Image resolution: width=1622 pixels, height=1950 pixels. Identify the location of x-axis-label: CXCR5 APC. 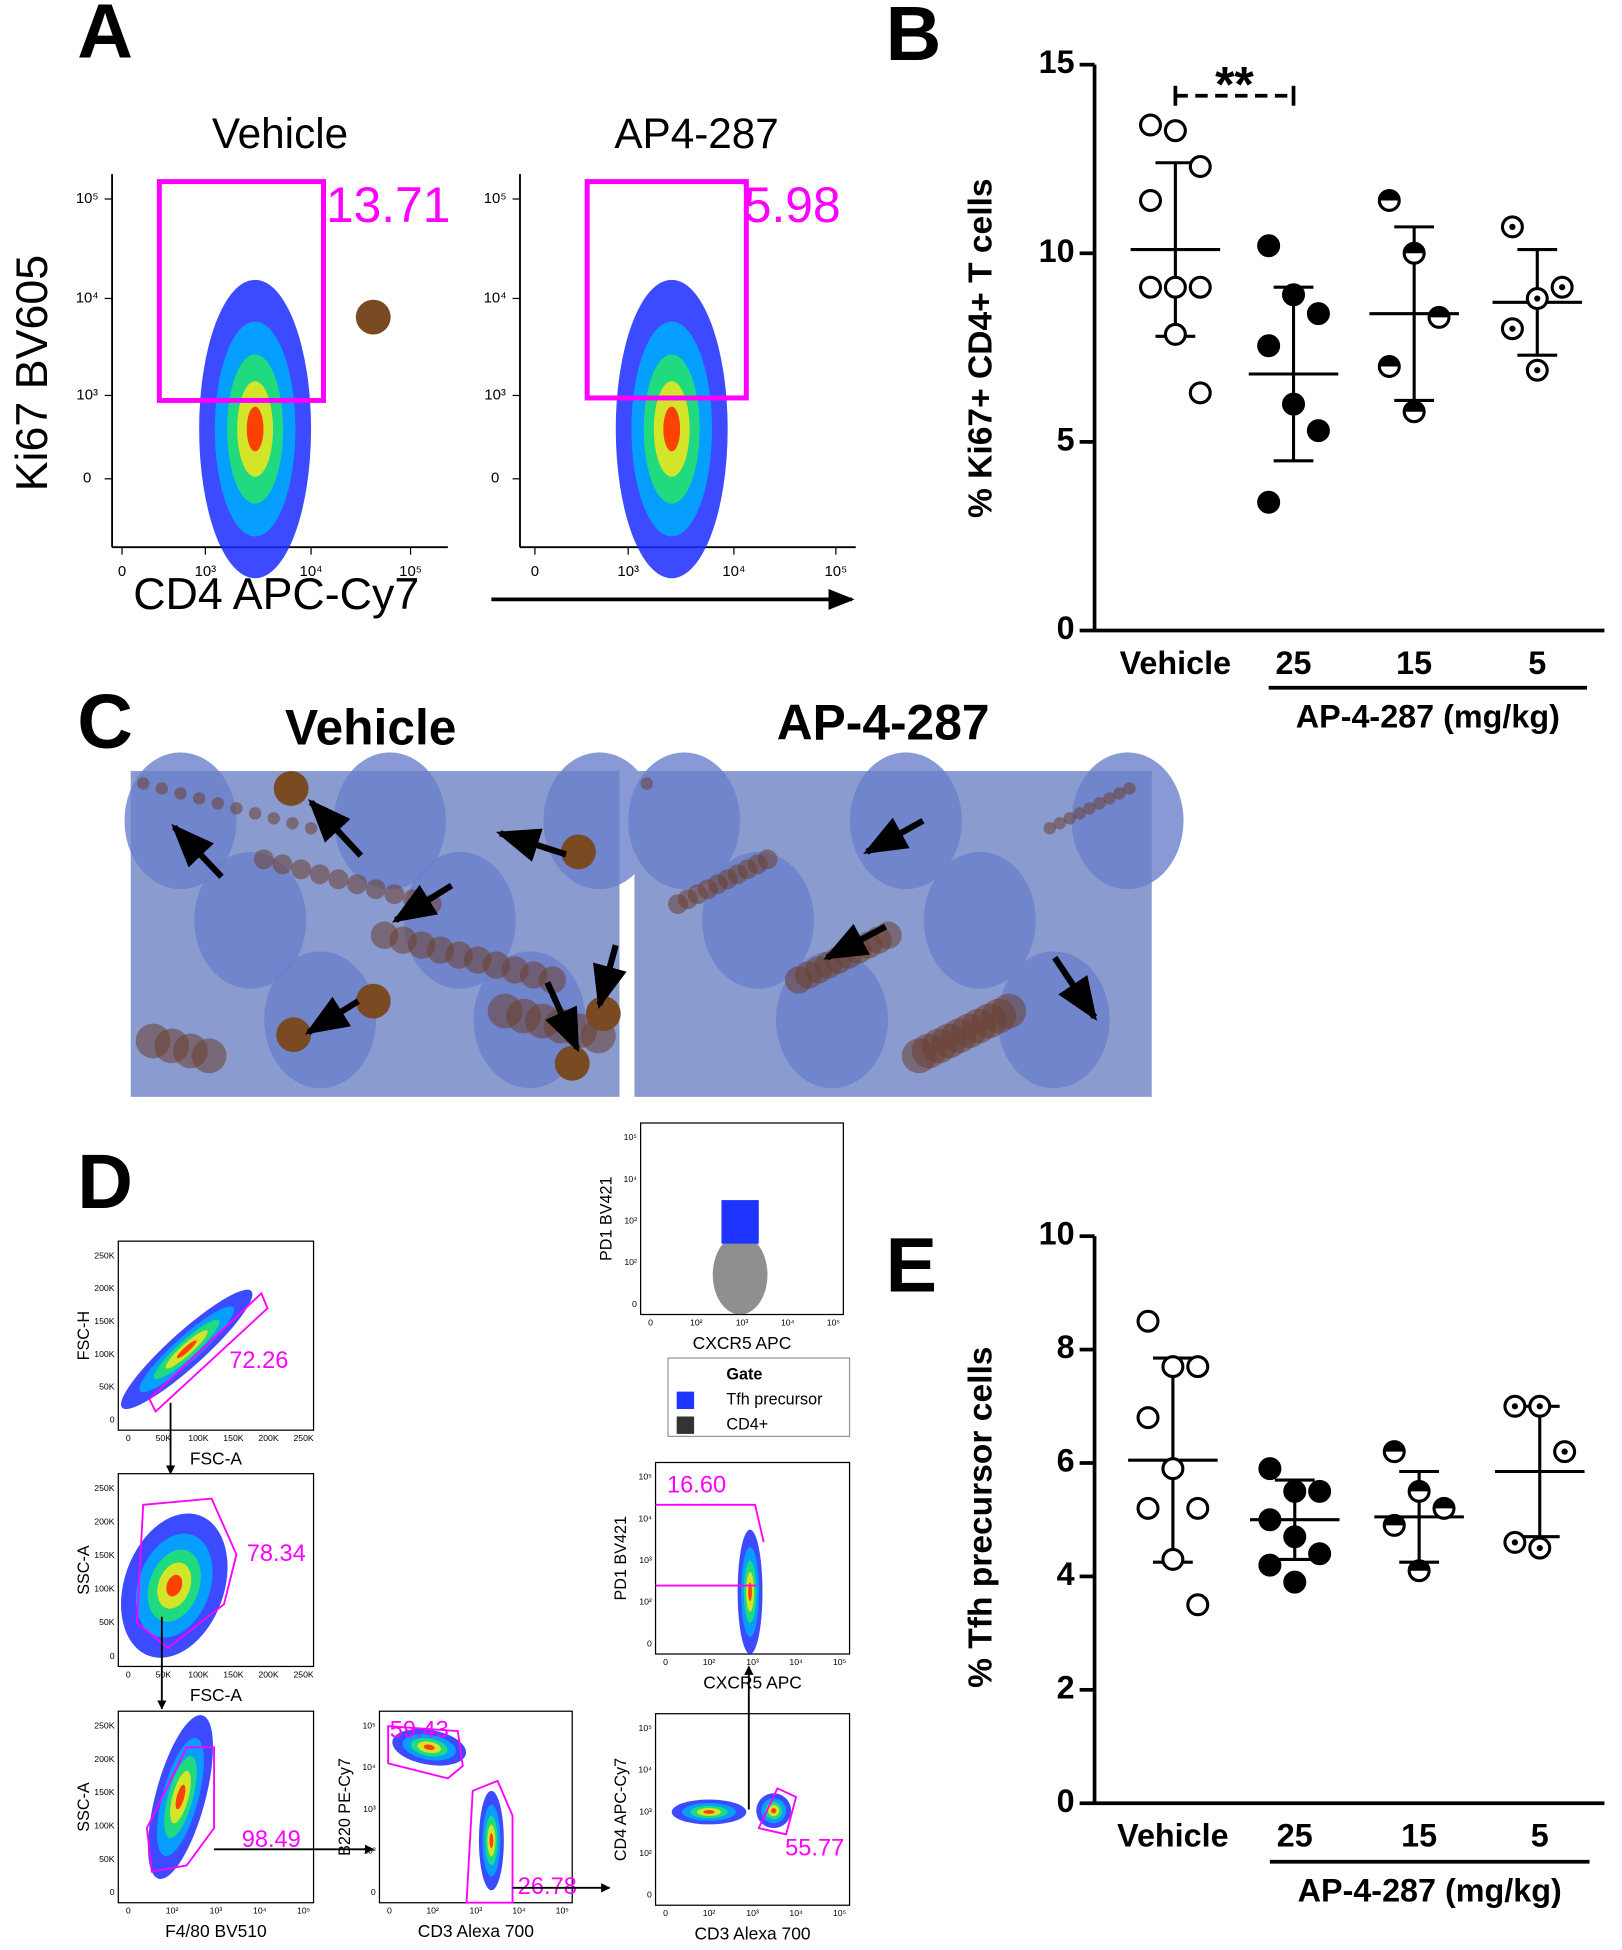
(752, 1682).